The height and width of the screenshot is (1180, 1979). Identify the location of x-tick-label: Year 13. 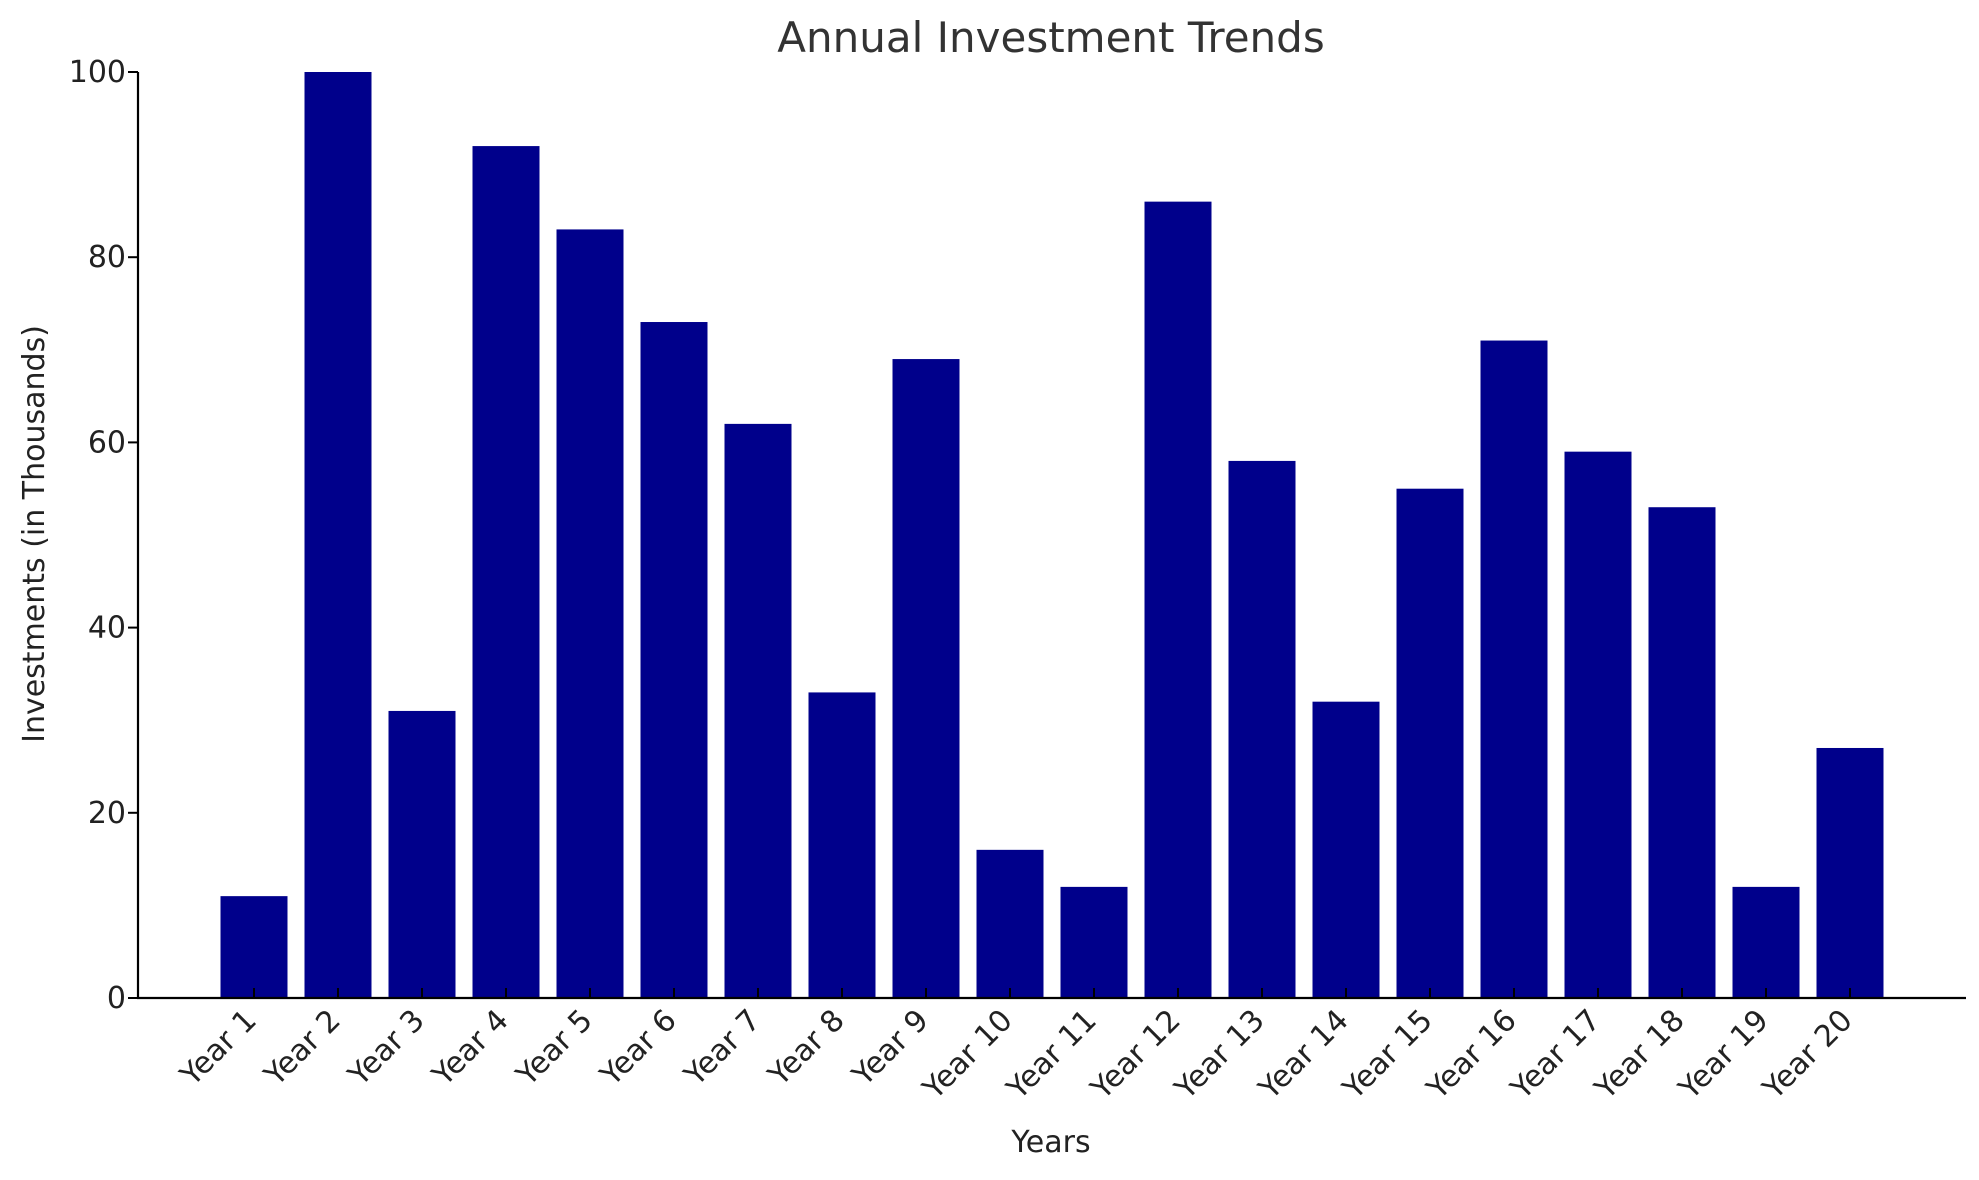
(1220, 1055).